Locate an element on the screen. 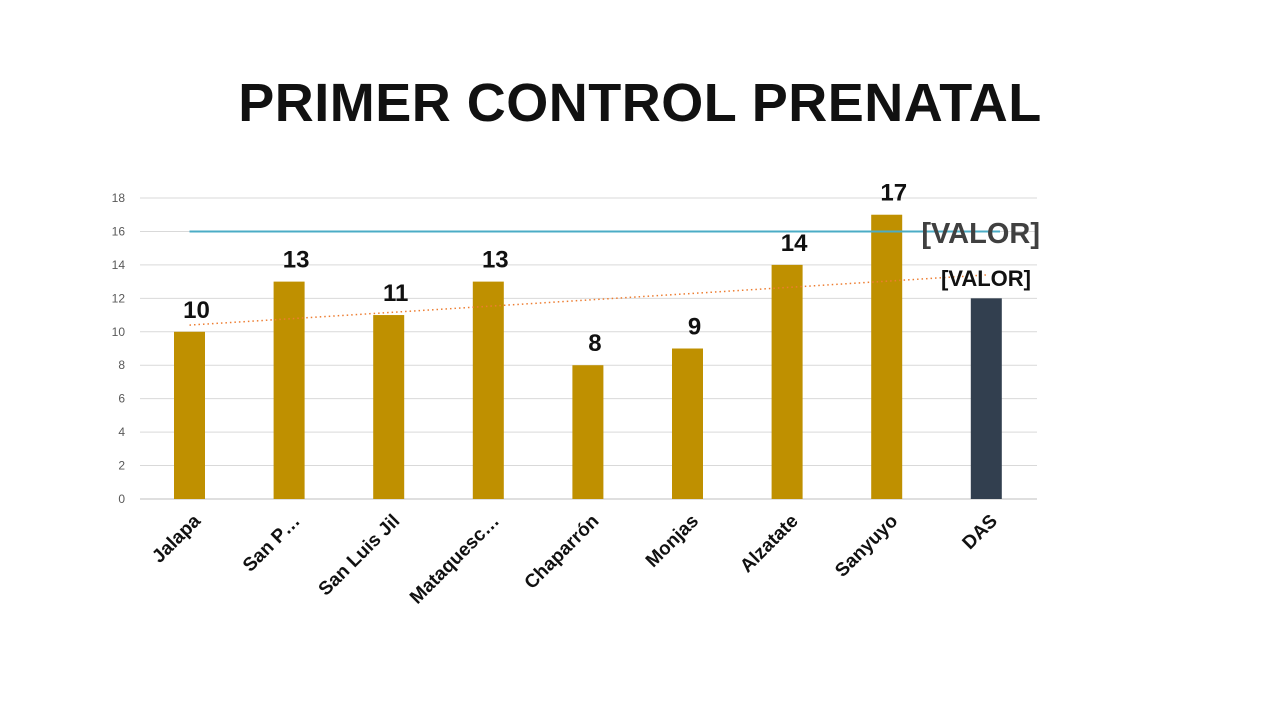 This screenshot has height=720, width=1280. data-label: 9 is located at coordinates (694, 327).